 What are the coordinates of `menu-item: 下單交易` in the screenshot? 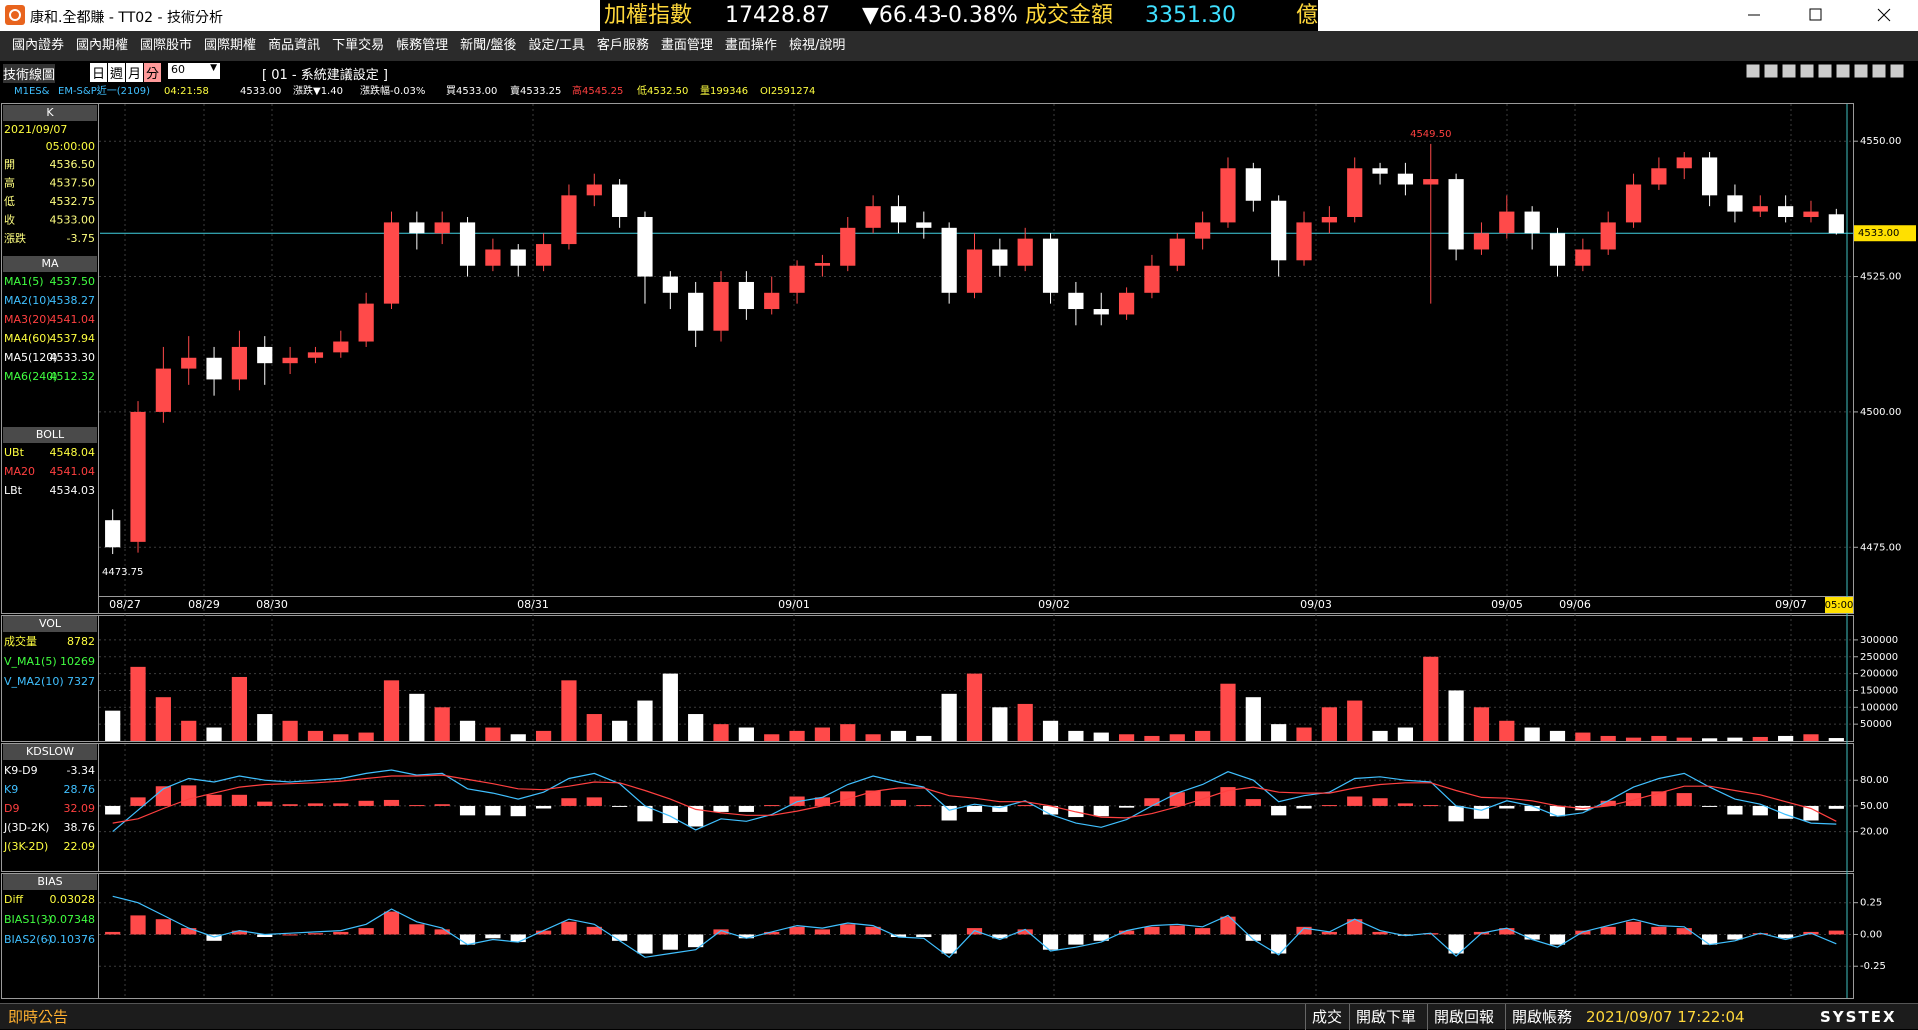 It's located at (358, 45).